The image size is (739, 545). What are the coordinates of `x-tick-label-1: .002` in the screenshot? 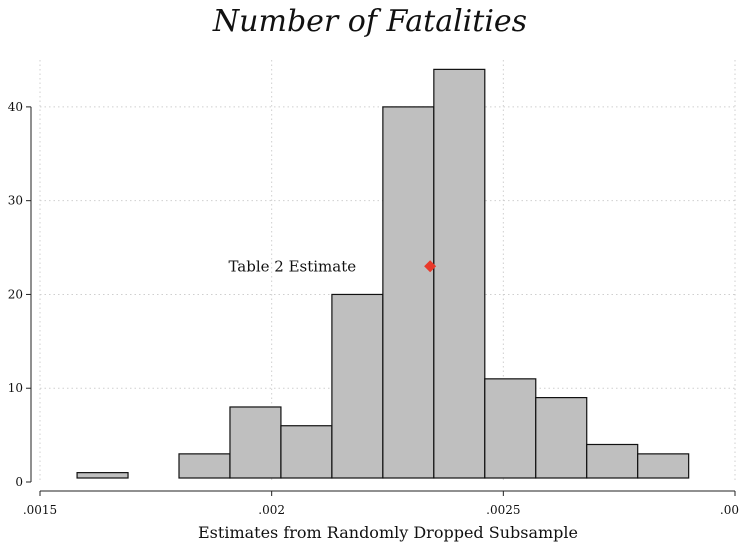 It's located at (271, 510).